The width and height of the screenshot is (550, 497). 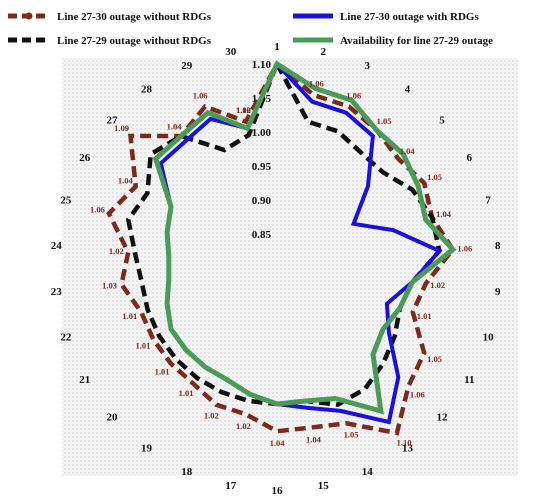 I want to click on data-label-6: 1.06, so click(x=464, y=248).